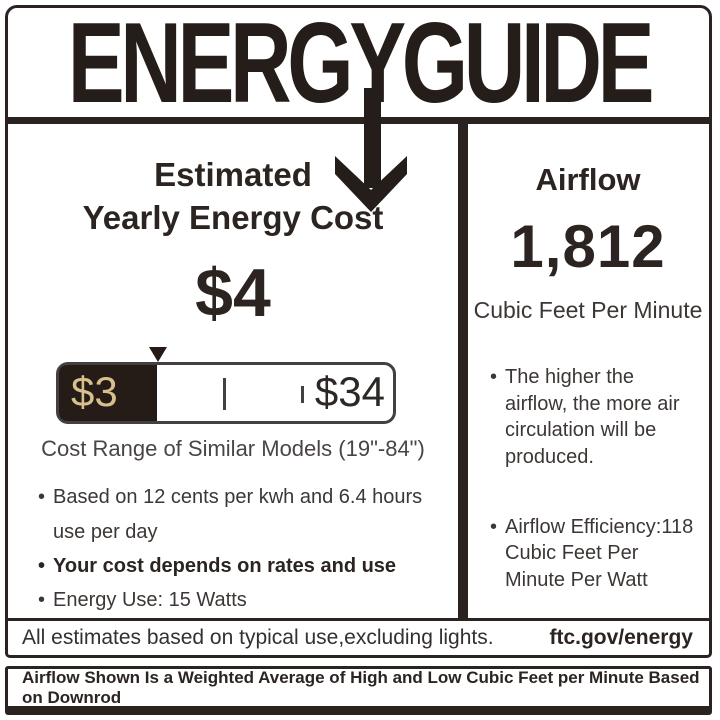 This screenshot has width=720, height=720. Describe the element at coordinates (588, 180) in the screenshot. I see `airflow-heading: Airflow` at that location.